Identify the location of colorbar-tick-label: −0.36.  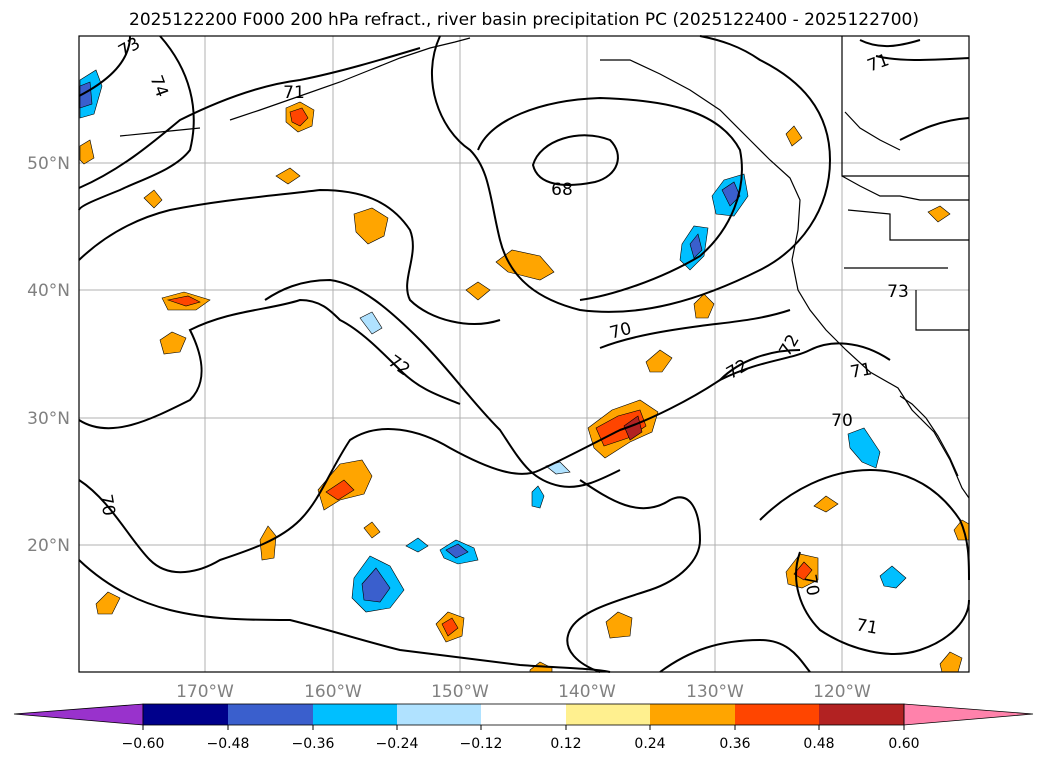
(313, 744).